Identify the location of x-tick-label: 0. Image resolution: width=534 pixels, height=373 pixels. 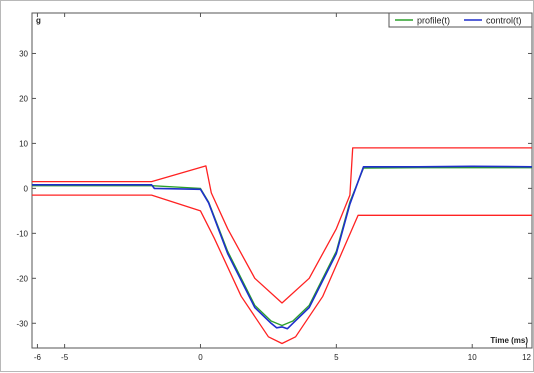
(200, 357).